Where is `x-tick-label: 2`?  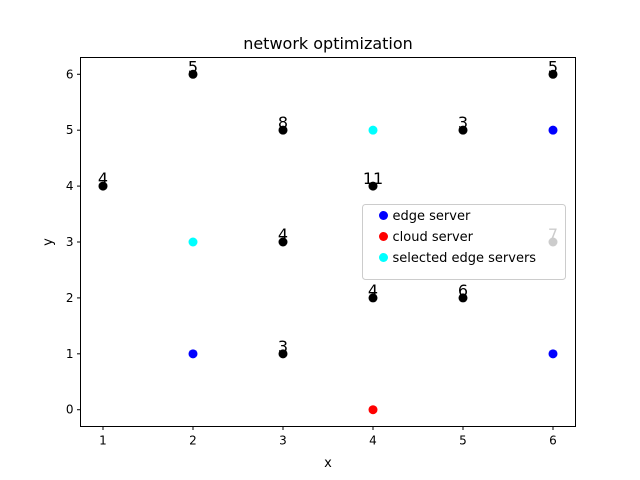 x-tick-label: 2 is located at coordinates (193, 441).